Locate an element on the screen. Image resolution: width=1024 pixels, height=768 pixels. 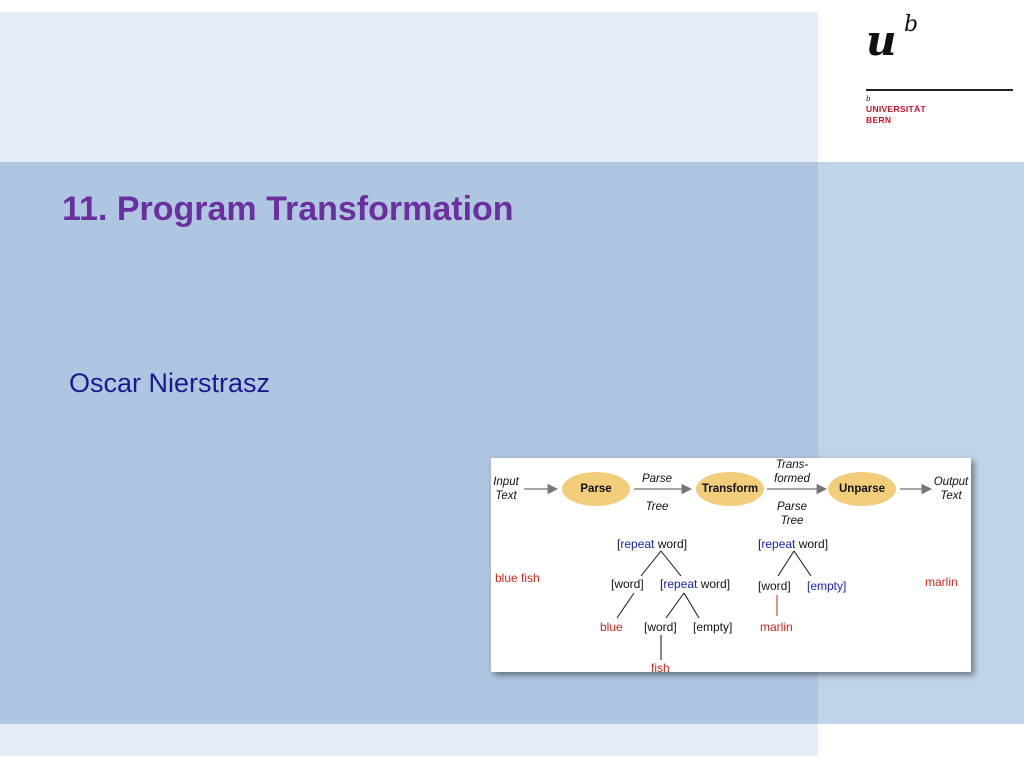
tree1-leaf-fish: fish is located at coordinates (660, 668).